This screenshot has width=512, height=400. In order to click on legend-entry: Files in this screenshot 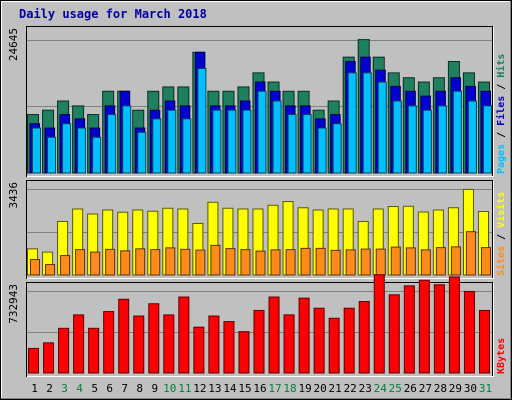, I will do `click(501, 111)`.